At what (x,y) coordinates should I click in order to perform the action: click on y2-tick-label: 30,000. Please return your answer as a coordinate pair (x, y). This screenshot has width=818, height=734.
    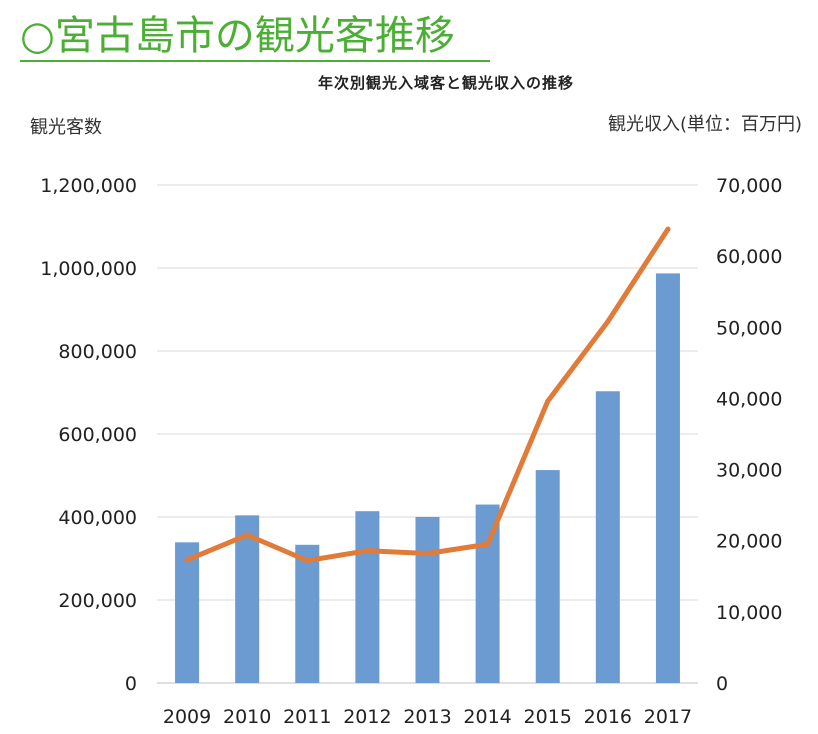
    Looking at the image, I should click on (749, 471).